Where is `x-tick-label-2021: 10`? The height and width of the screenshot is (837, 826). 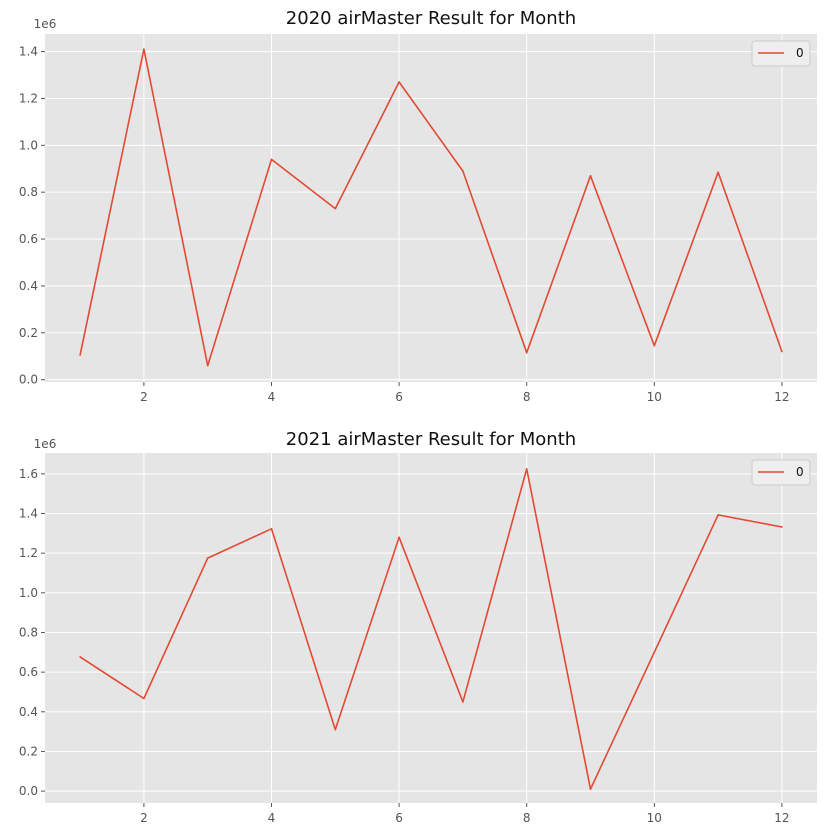 x-tick-label-2021: 10 is located at coordinates (654, 818).